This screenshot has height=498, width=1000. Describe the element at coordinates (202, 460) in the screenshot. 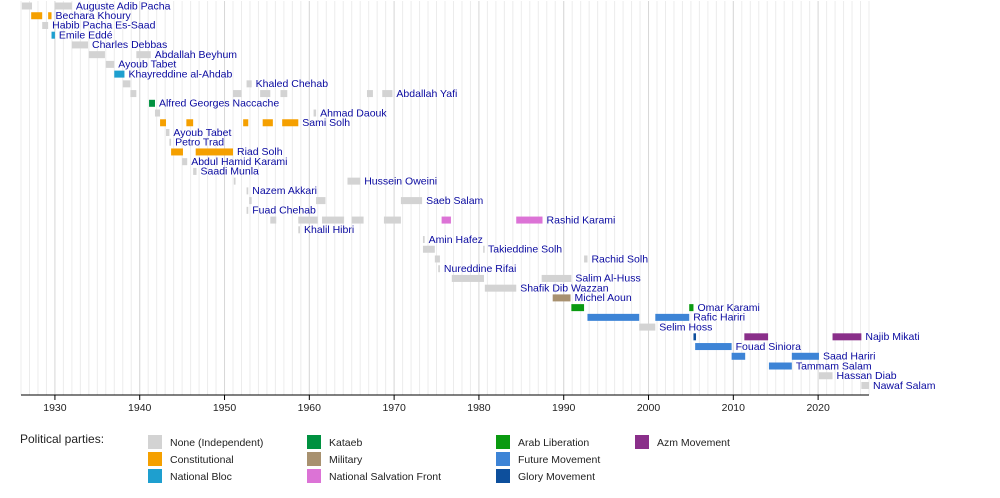

I see `legend-label: Constitutional` at that location.